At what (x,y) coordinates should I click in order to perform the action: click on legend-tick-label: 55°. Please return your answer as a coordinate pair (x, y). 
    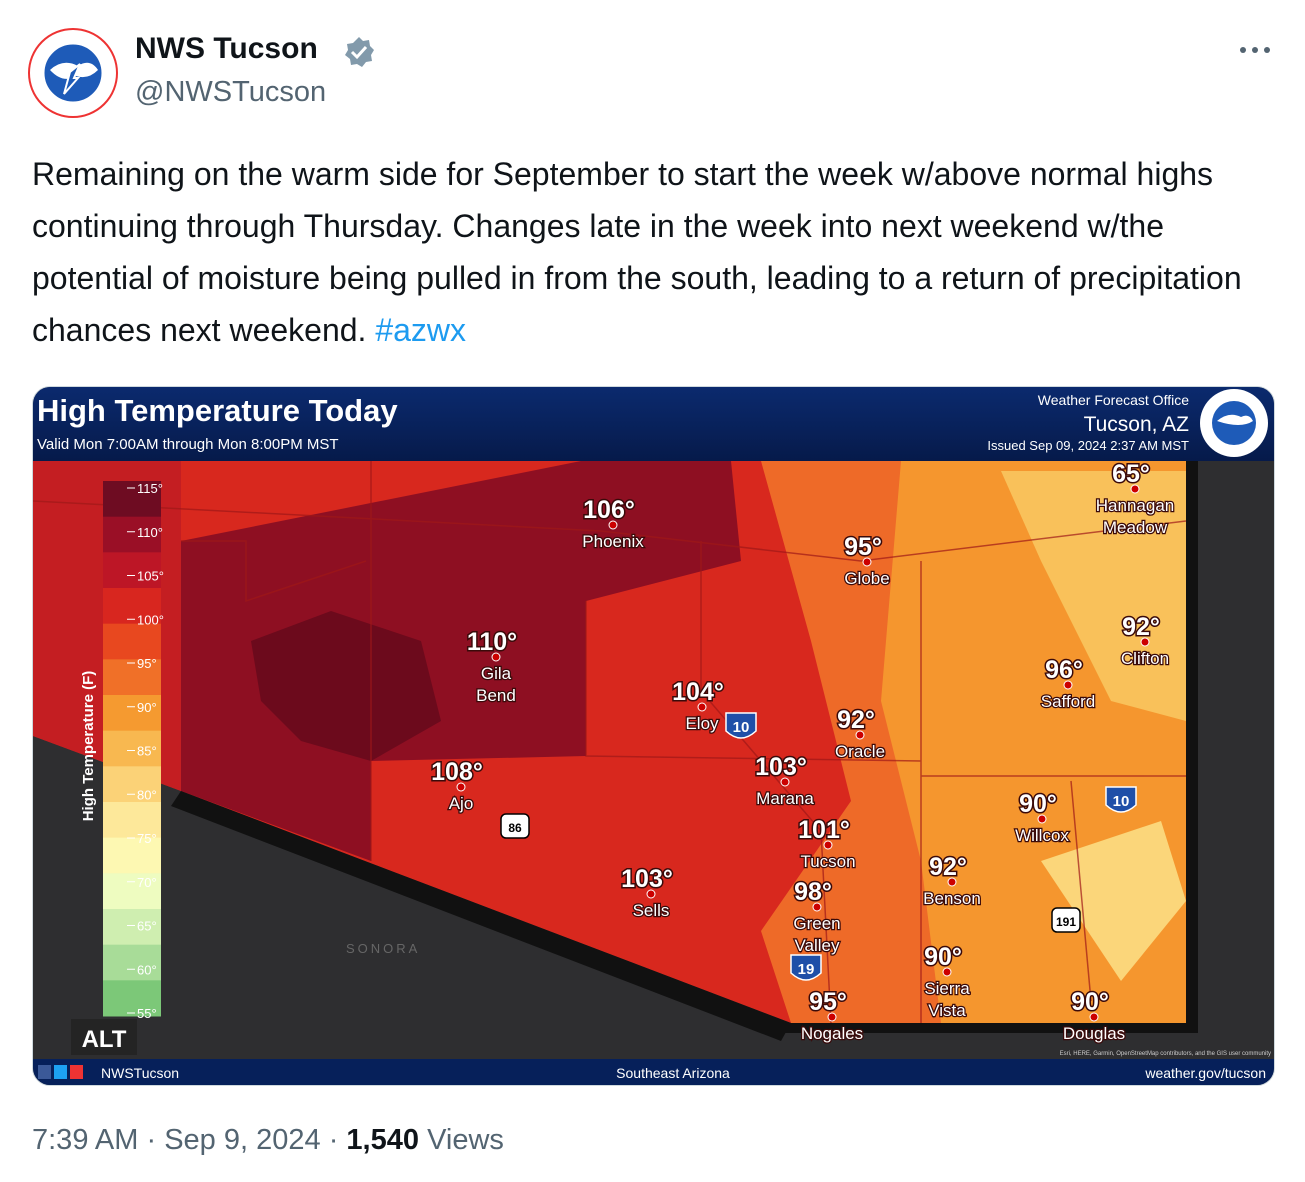
    Looking at the image, I should click on (147, 1013).